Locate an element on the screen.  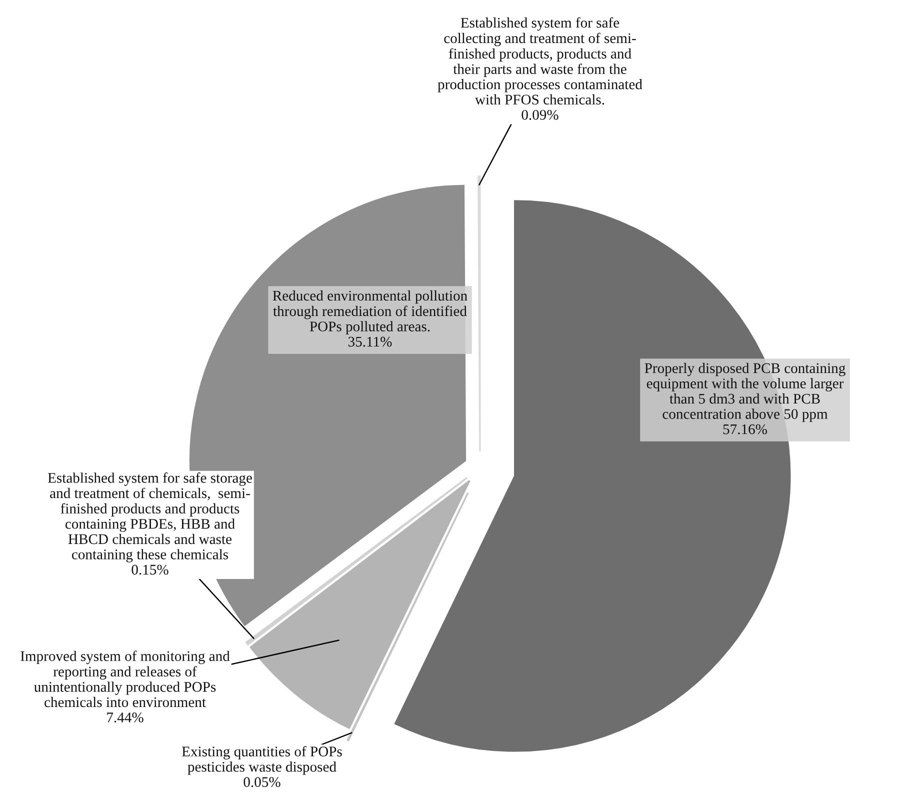
slice-label: Established system for safe collecting and treatment of semi- finished products, products and their parts and waste from the production processes contaminated with PFOS chemicals. is located at coordinates (540, 61).